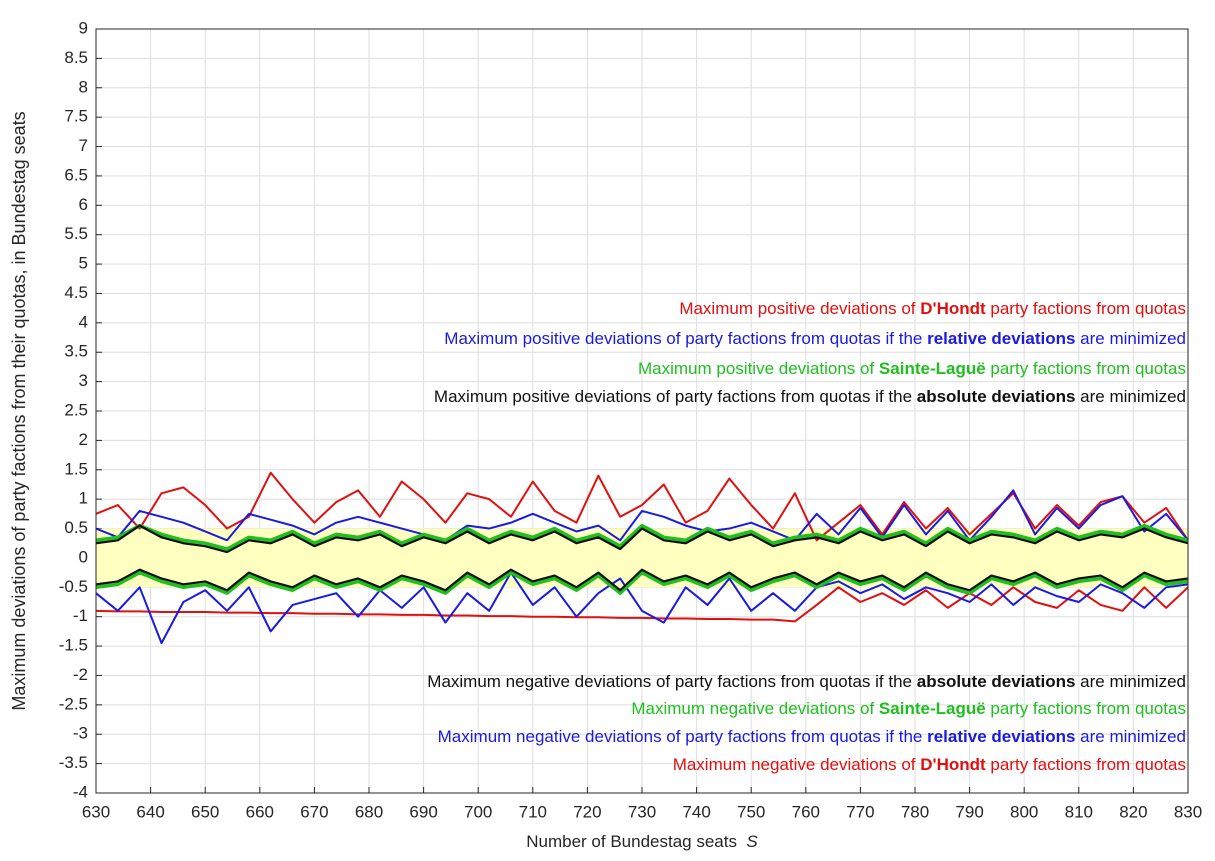  Describe the element at coordinates (73, 645) in the screenshot. I see `y-tick-label: -1.5` at that location.